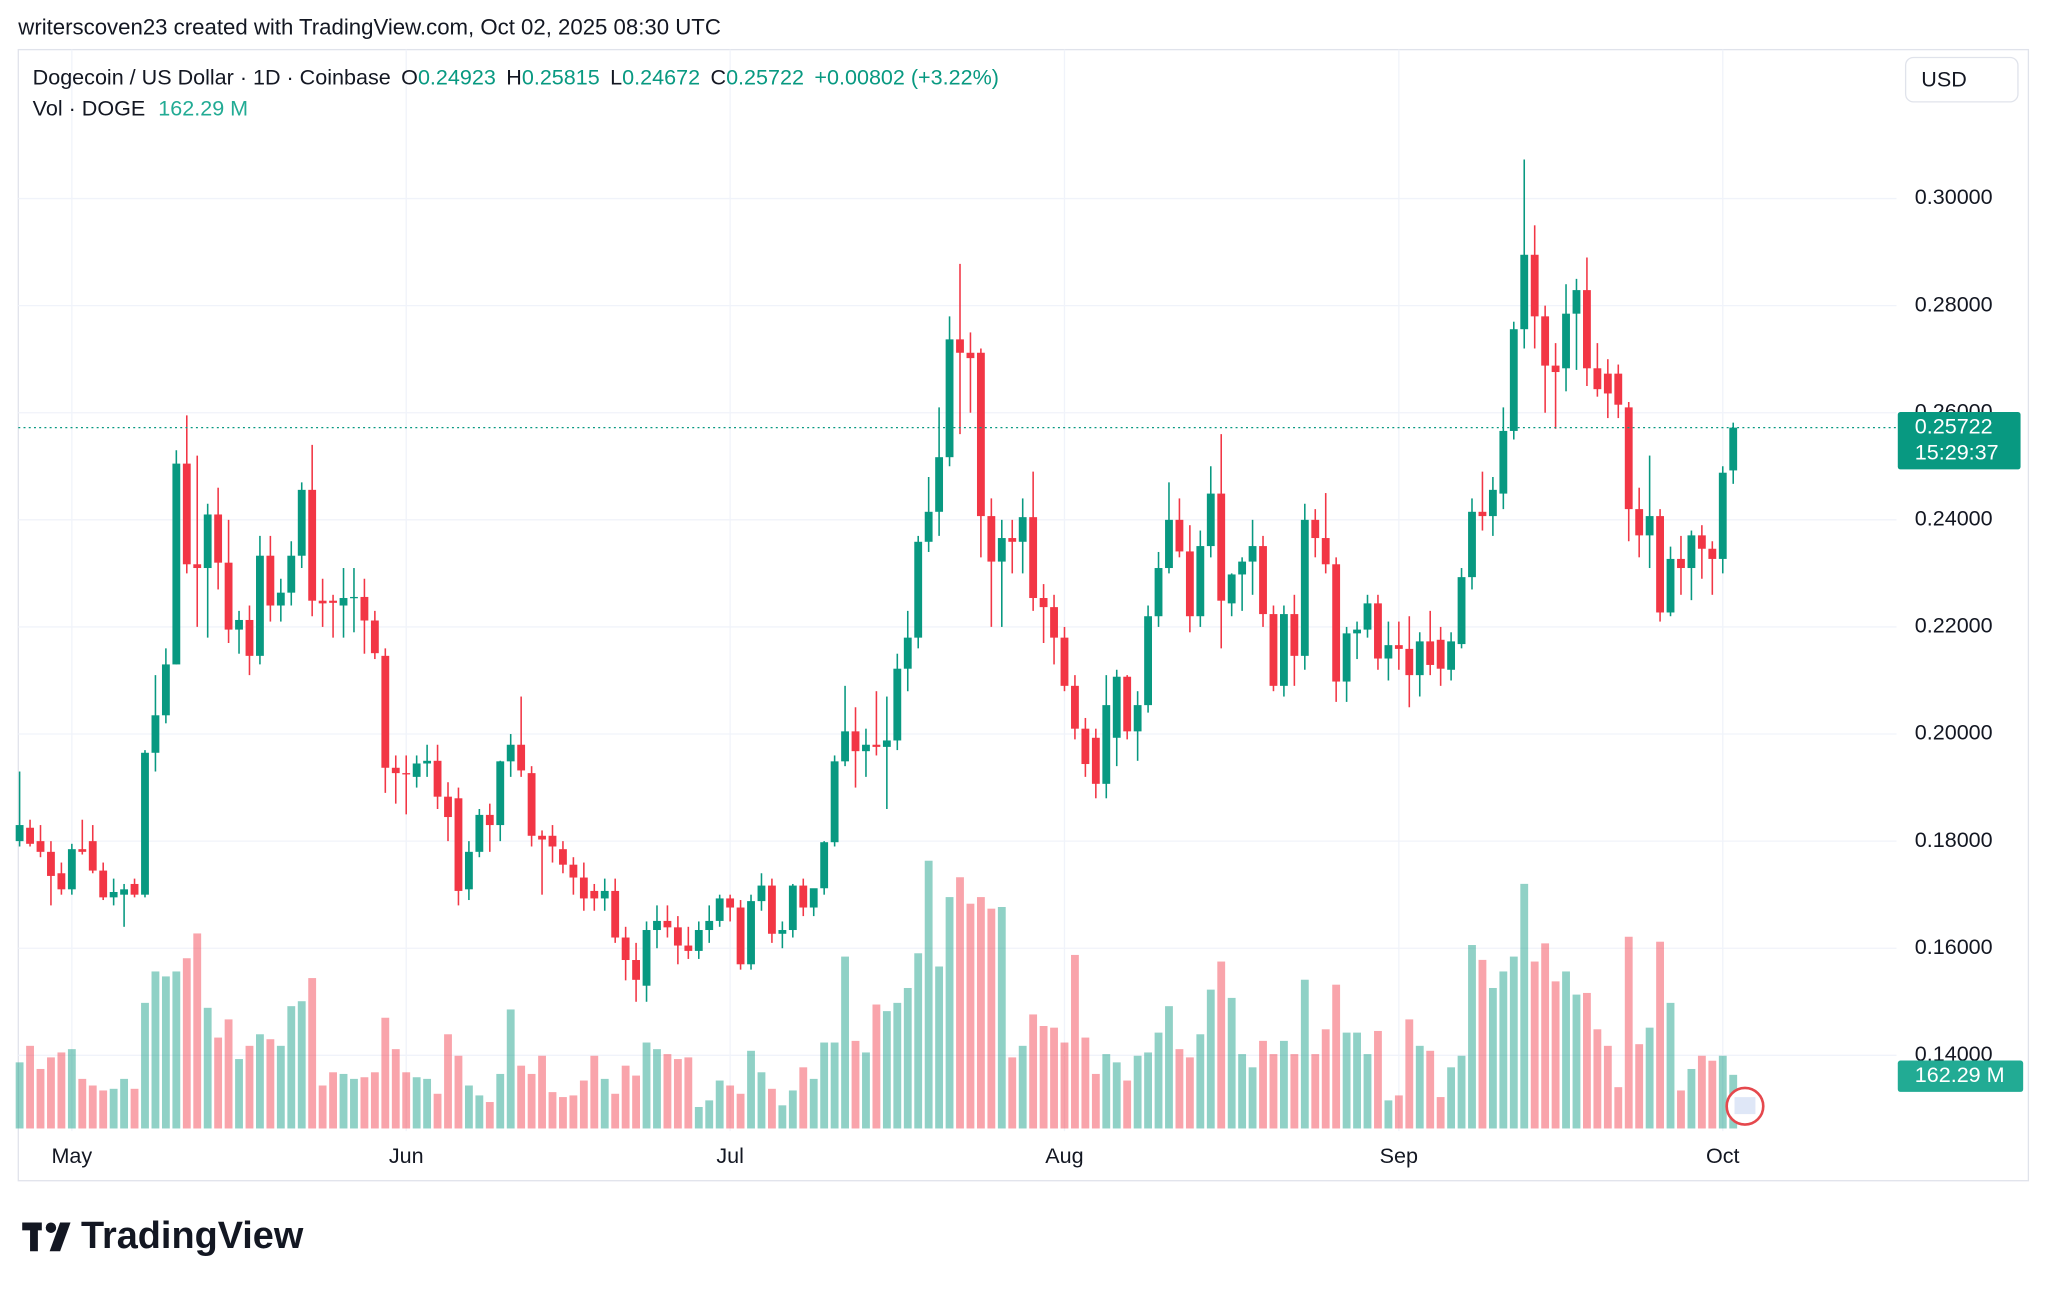 The image size is (2048, 1292). Describe the element at coordinates (1954, 518) in the screenshot. I see `y-tick-label: 0.24000` at that location.